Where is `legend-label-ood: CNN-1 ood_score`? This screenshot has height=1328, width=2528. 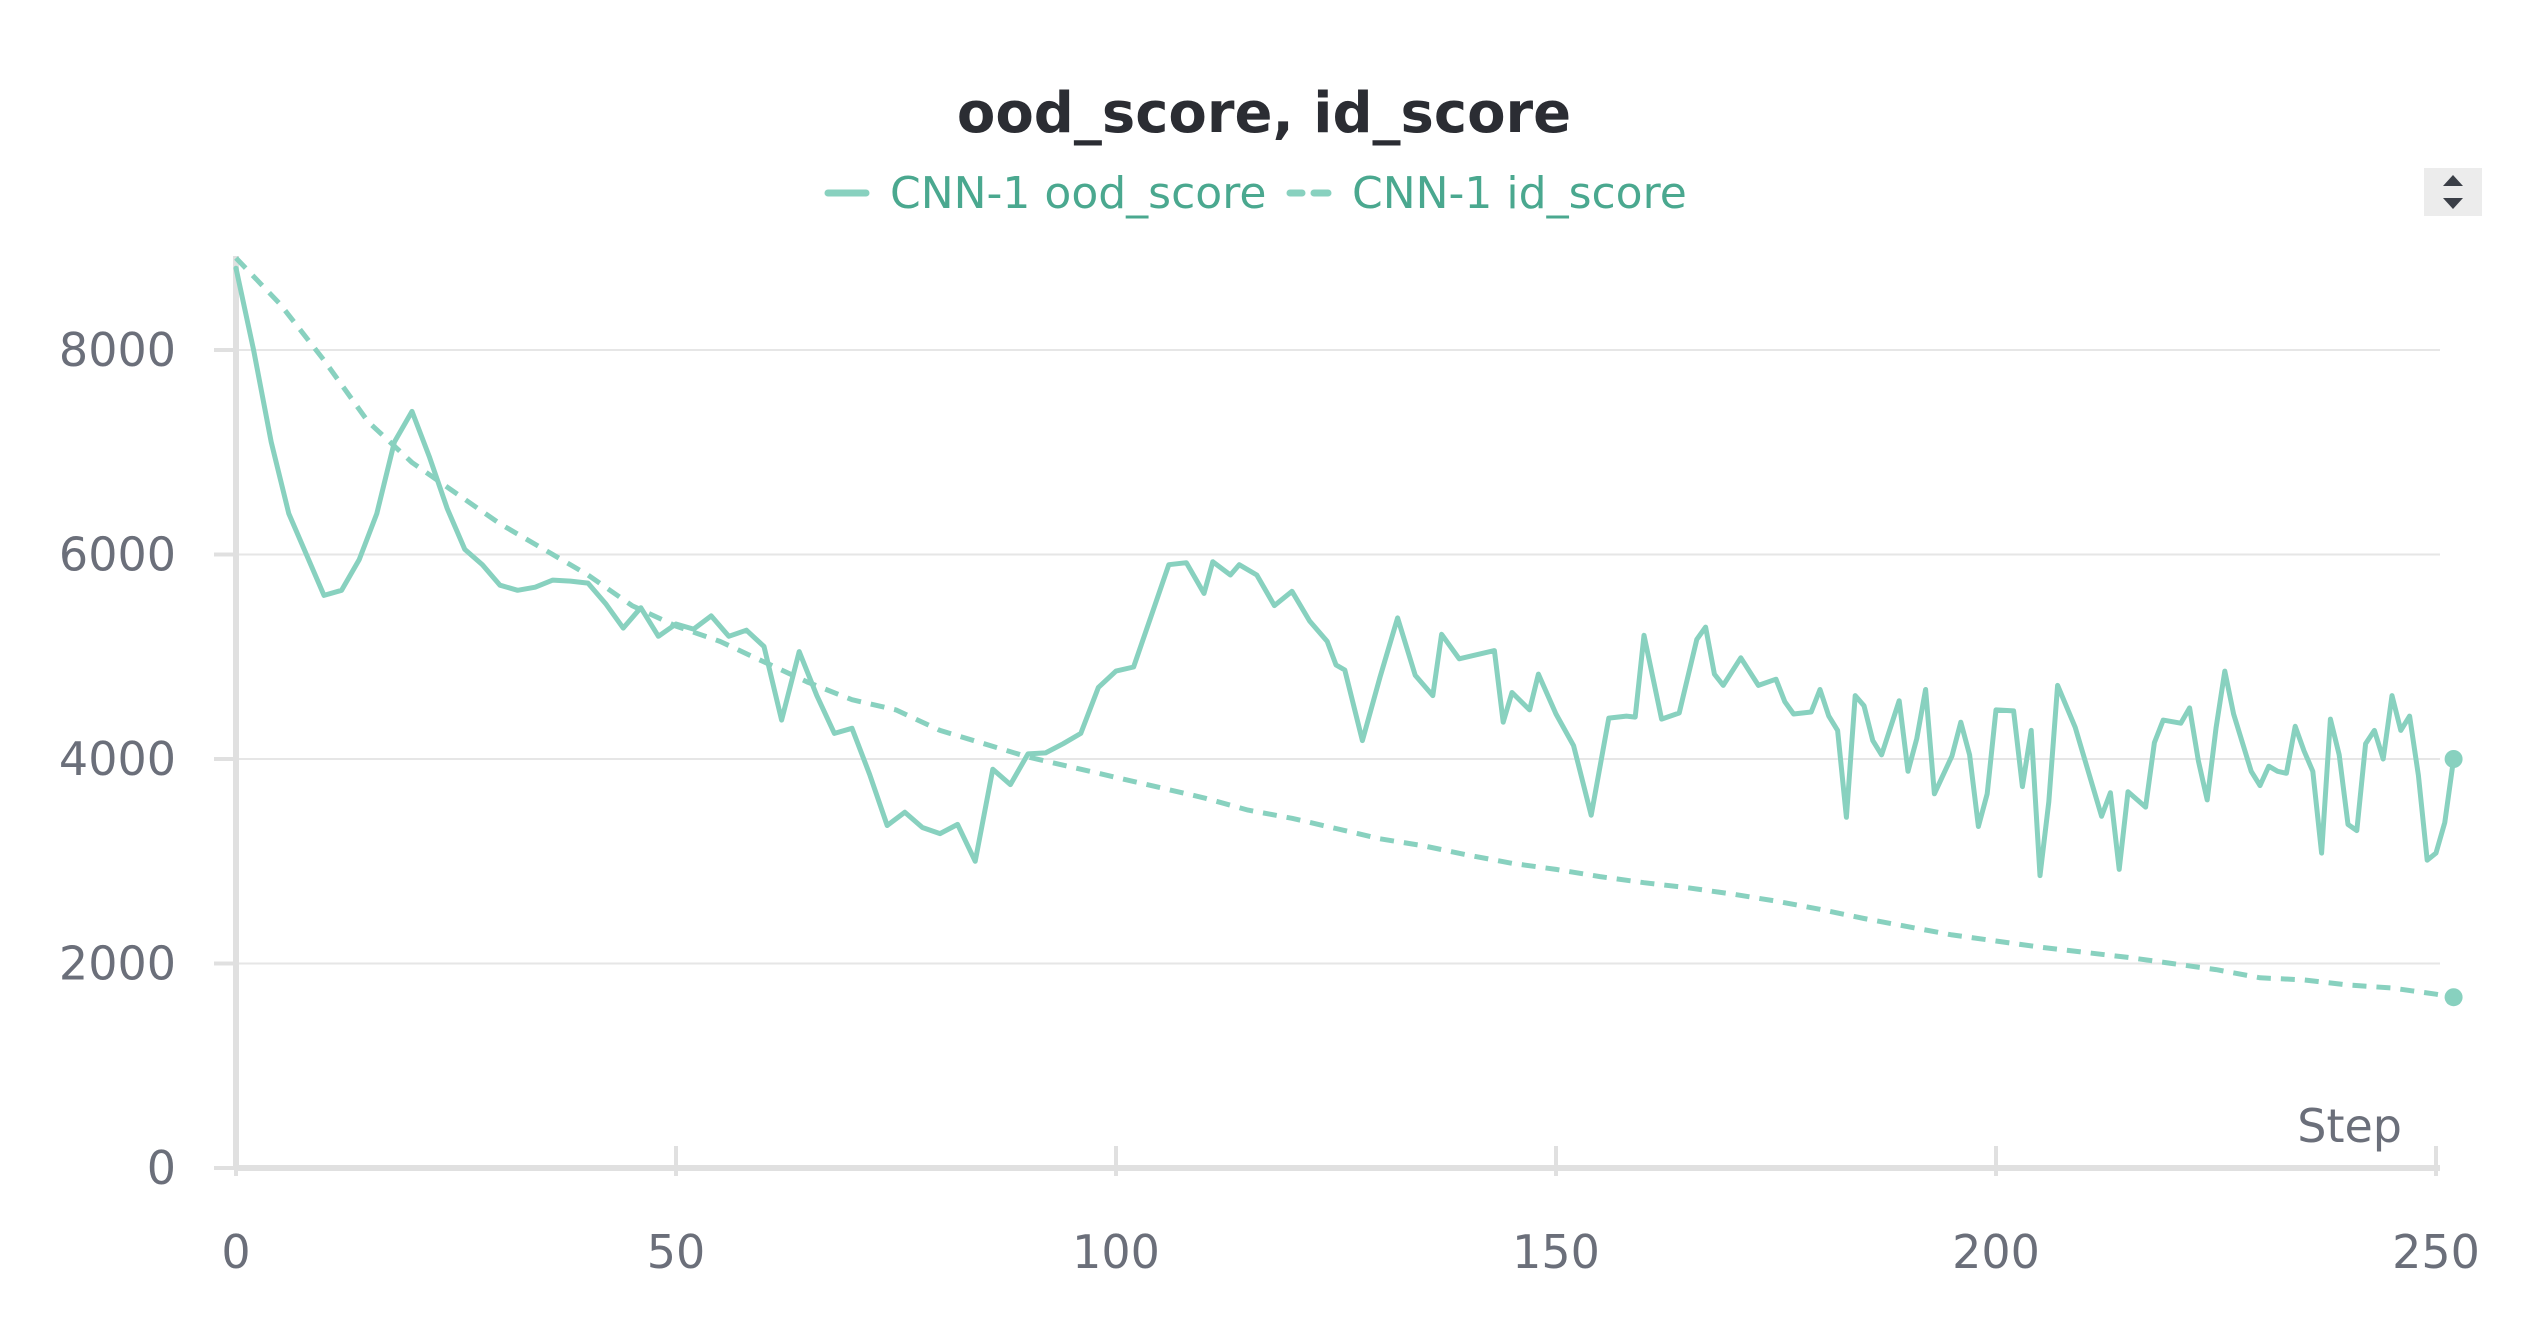
legend-label-ood: CNN-1 ood_score is located at coordinates (1078, 193).